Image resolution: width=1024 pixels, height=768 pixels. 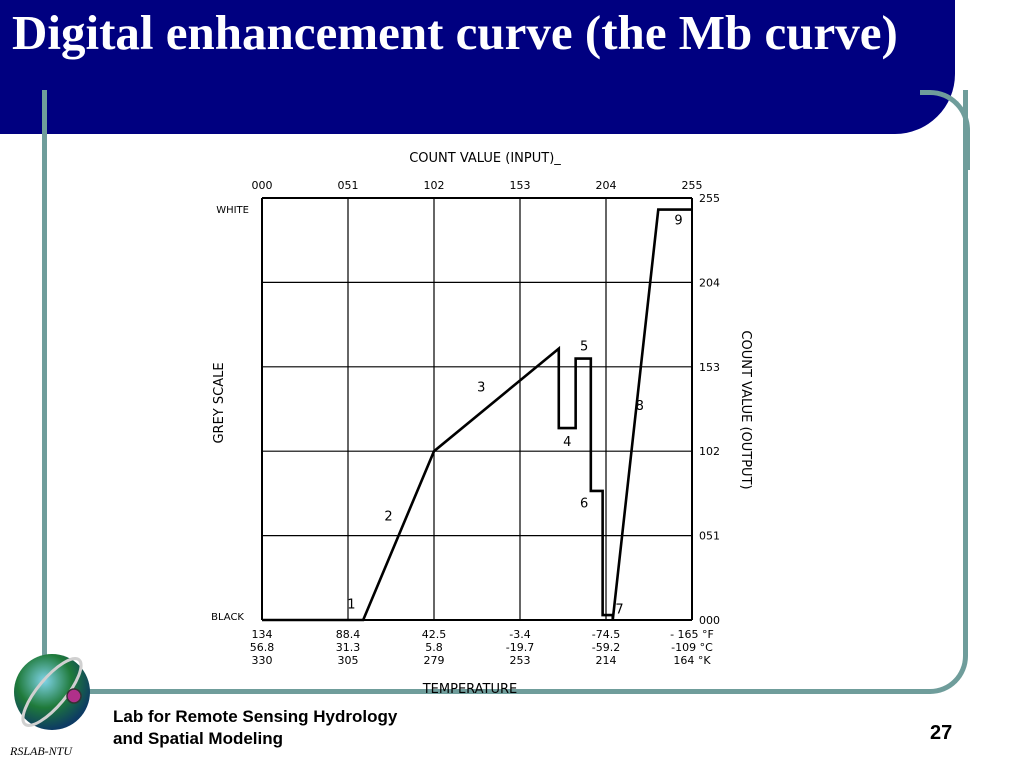 What do you see at coordinates (567, 442) in the screenshot?
I see `segment-label: 4` at bounding box center [567, 442].